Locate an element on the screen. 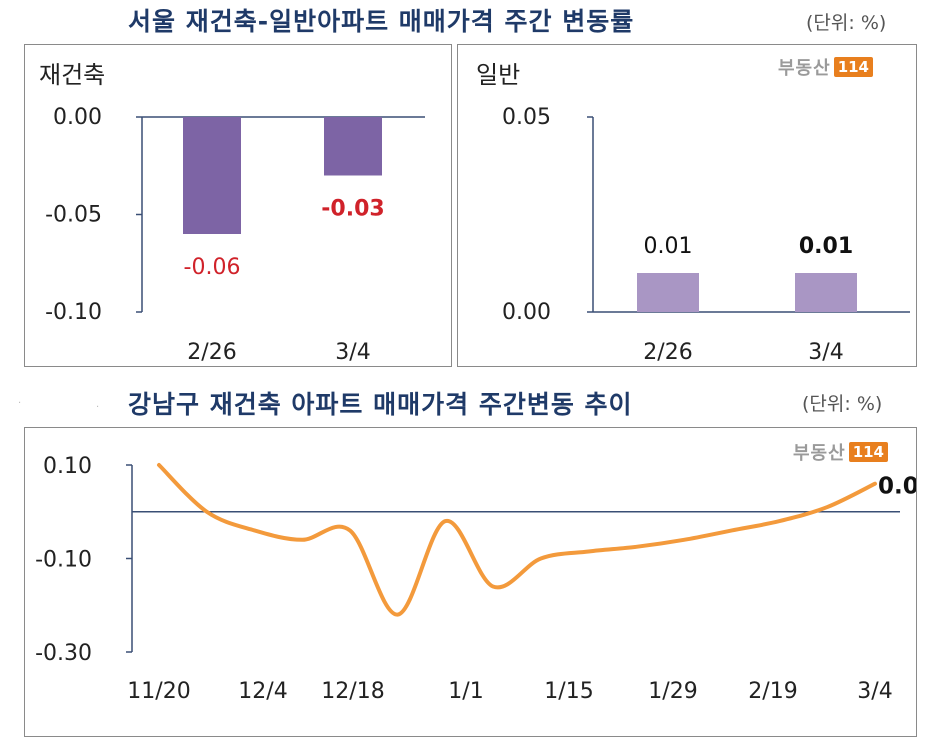 The image size is (935, 746). y-tick-label: -0.05 is located at coordinates (73, 215).